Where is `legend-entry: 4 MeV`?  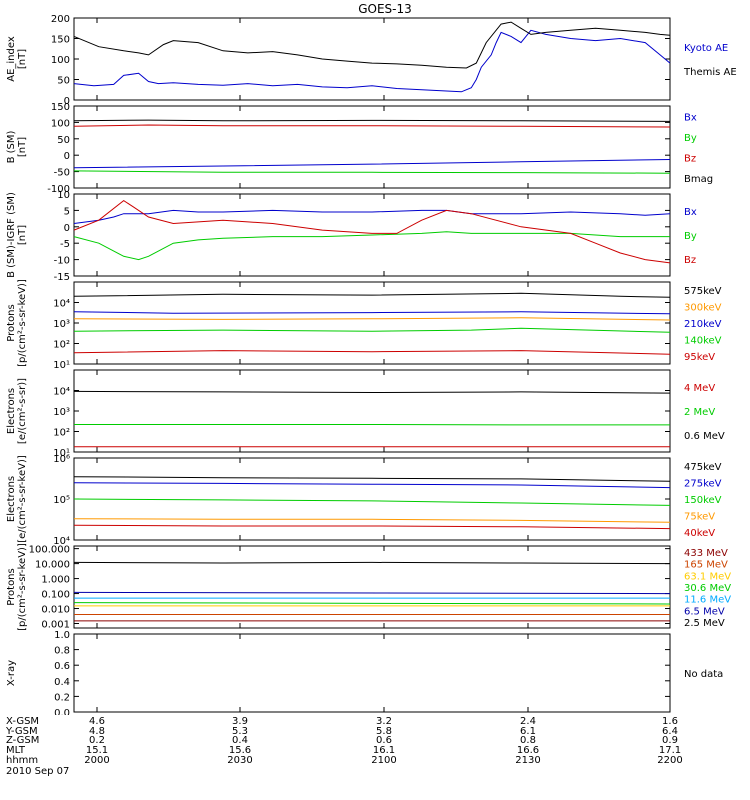
legend-entry: 4 MeV is located at coordinates (699, 388).